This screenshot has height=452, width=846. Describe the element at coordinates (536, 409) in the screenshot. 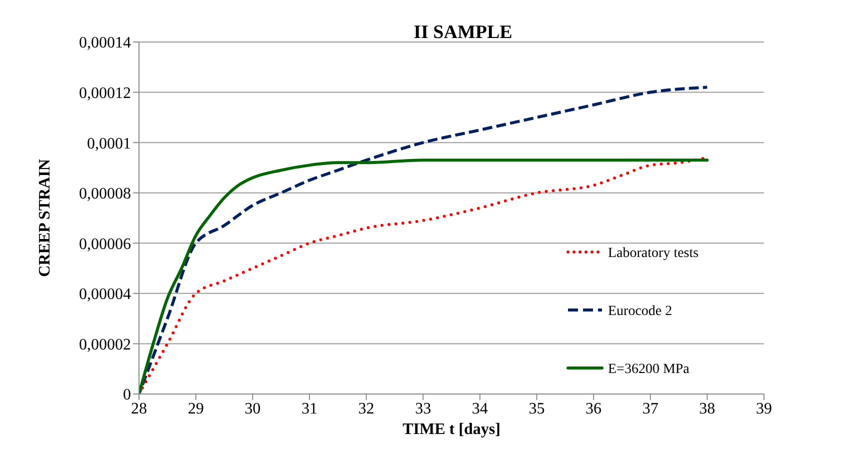

I see `x-tick-label: 35` at that location.